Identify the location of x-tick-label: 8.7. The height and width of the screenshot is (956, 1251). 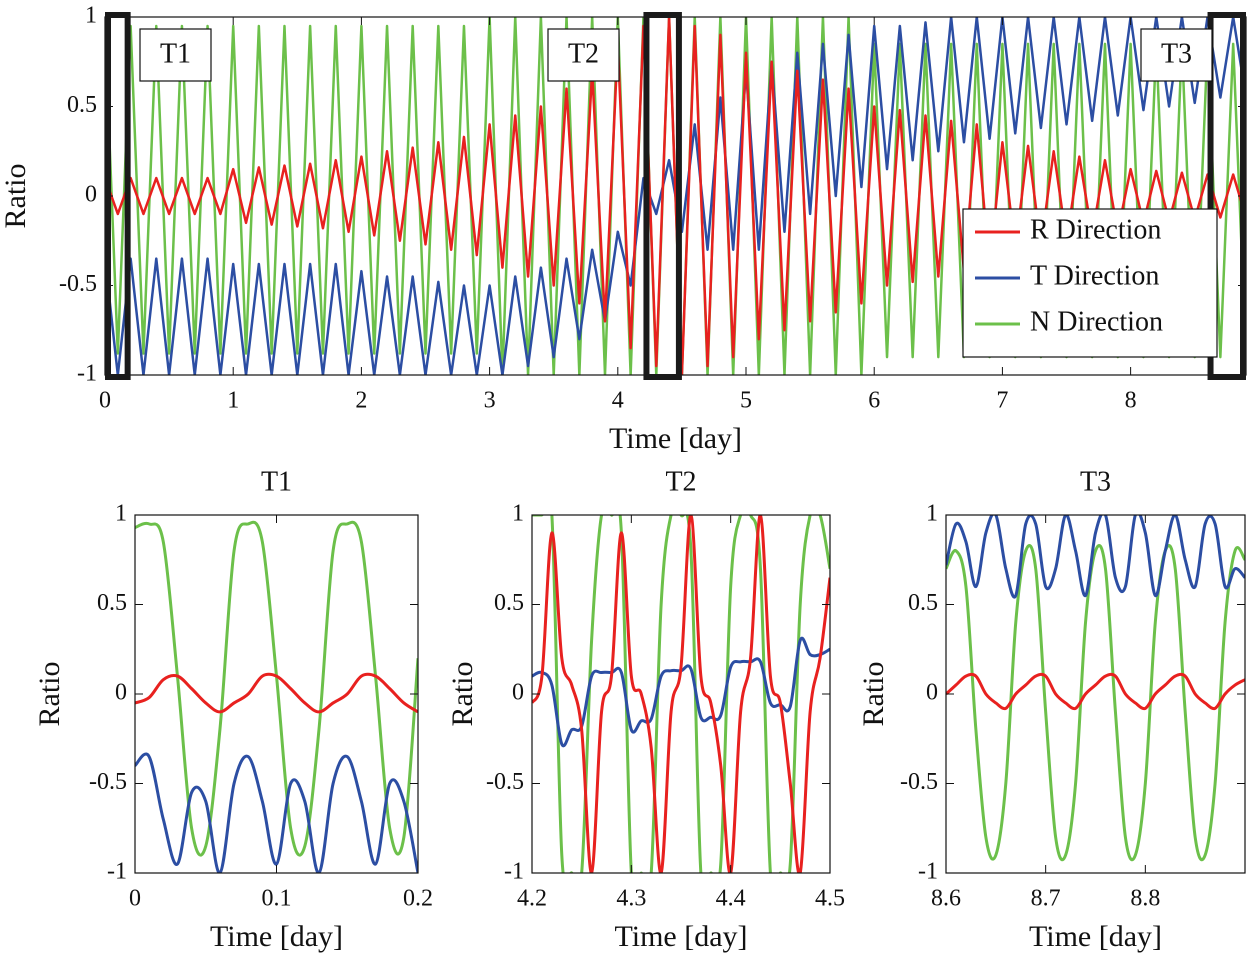
(1046, 899).